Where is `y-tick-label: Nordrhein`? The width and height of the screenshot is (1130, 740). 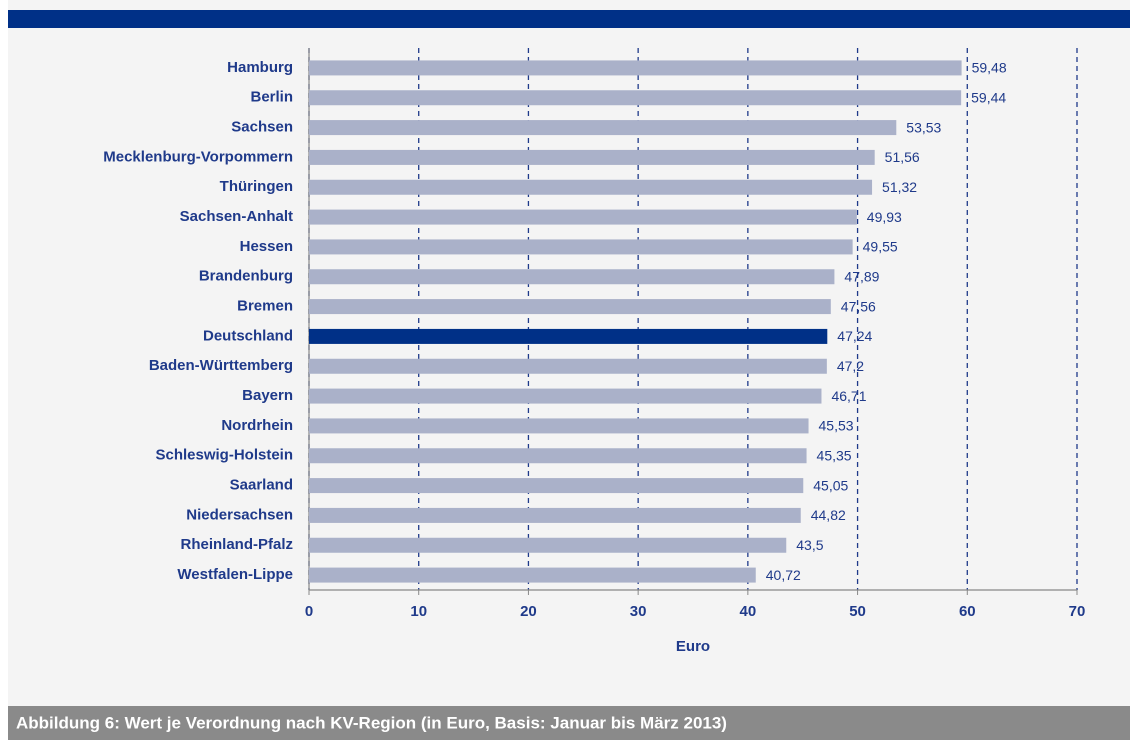
y-tick-label: Nordrhein is located at coordinates (257, 425).